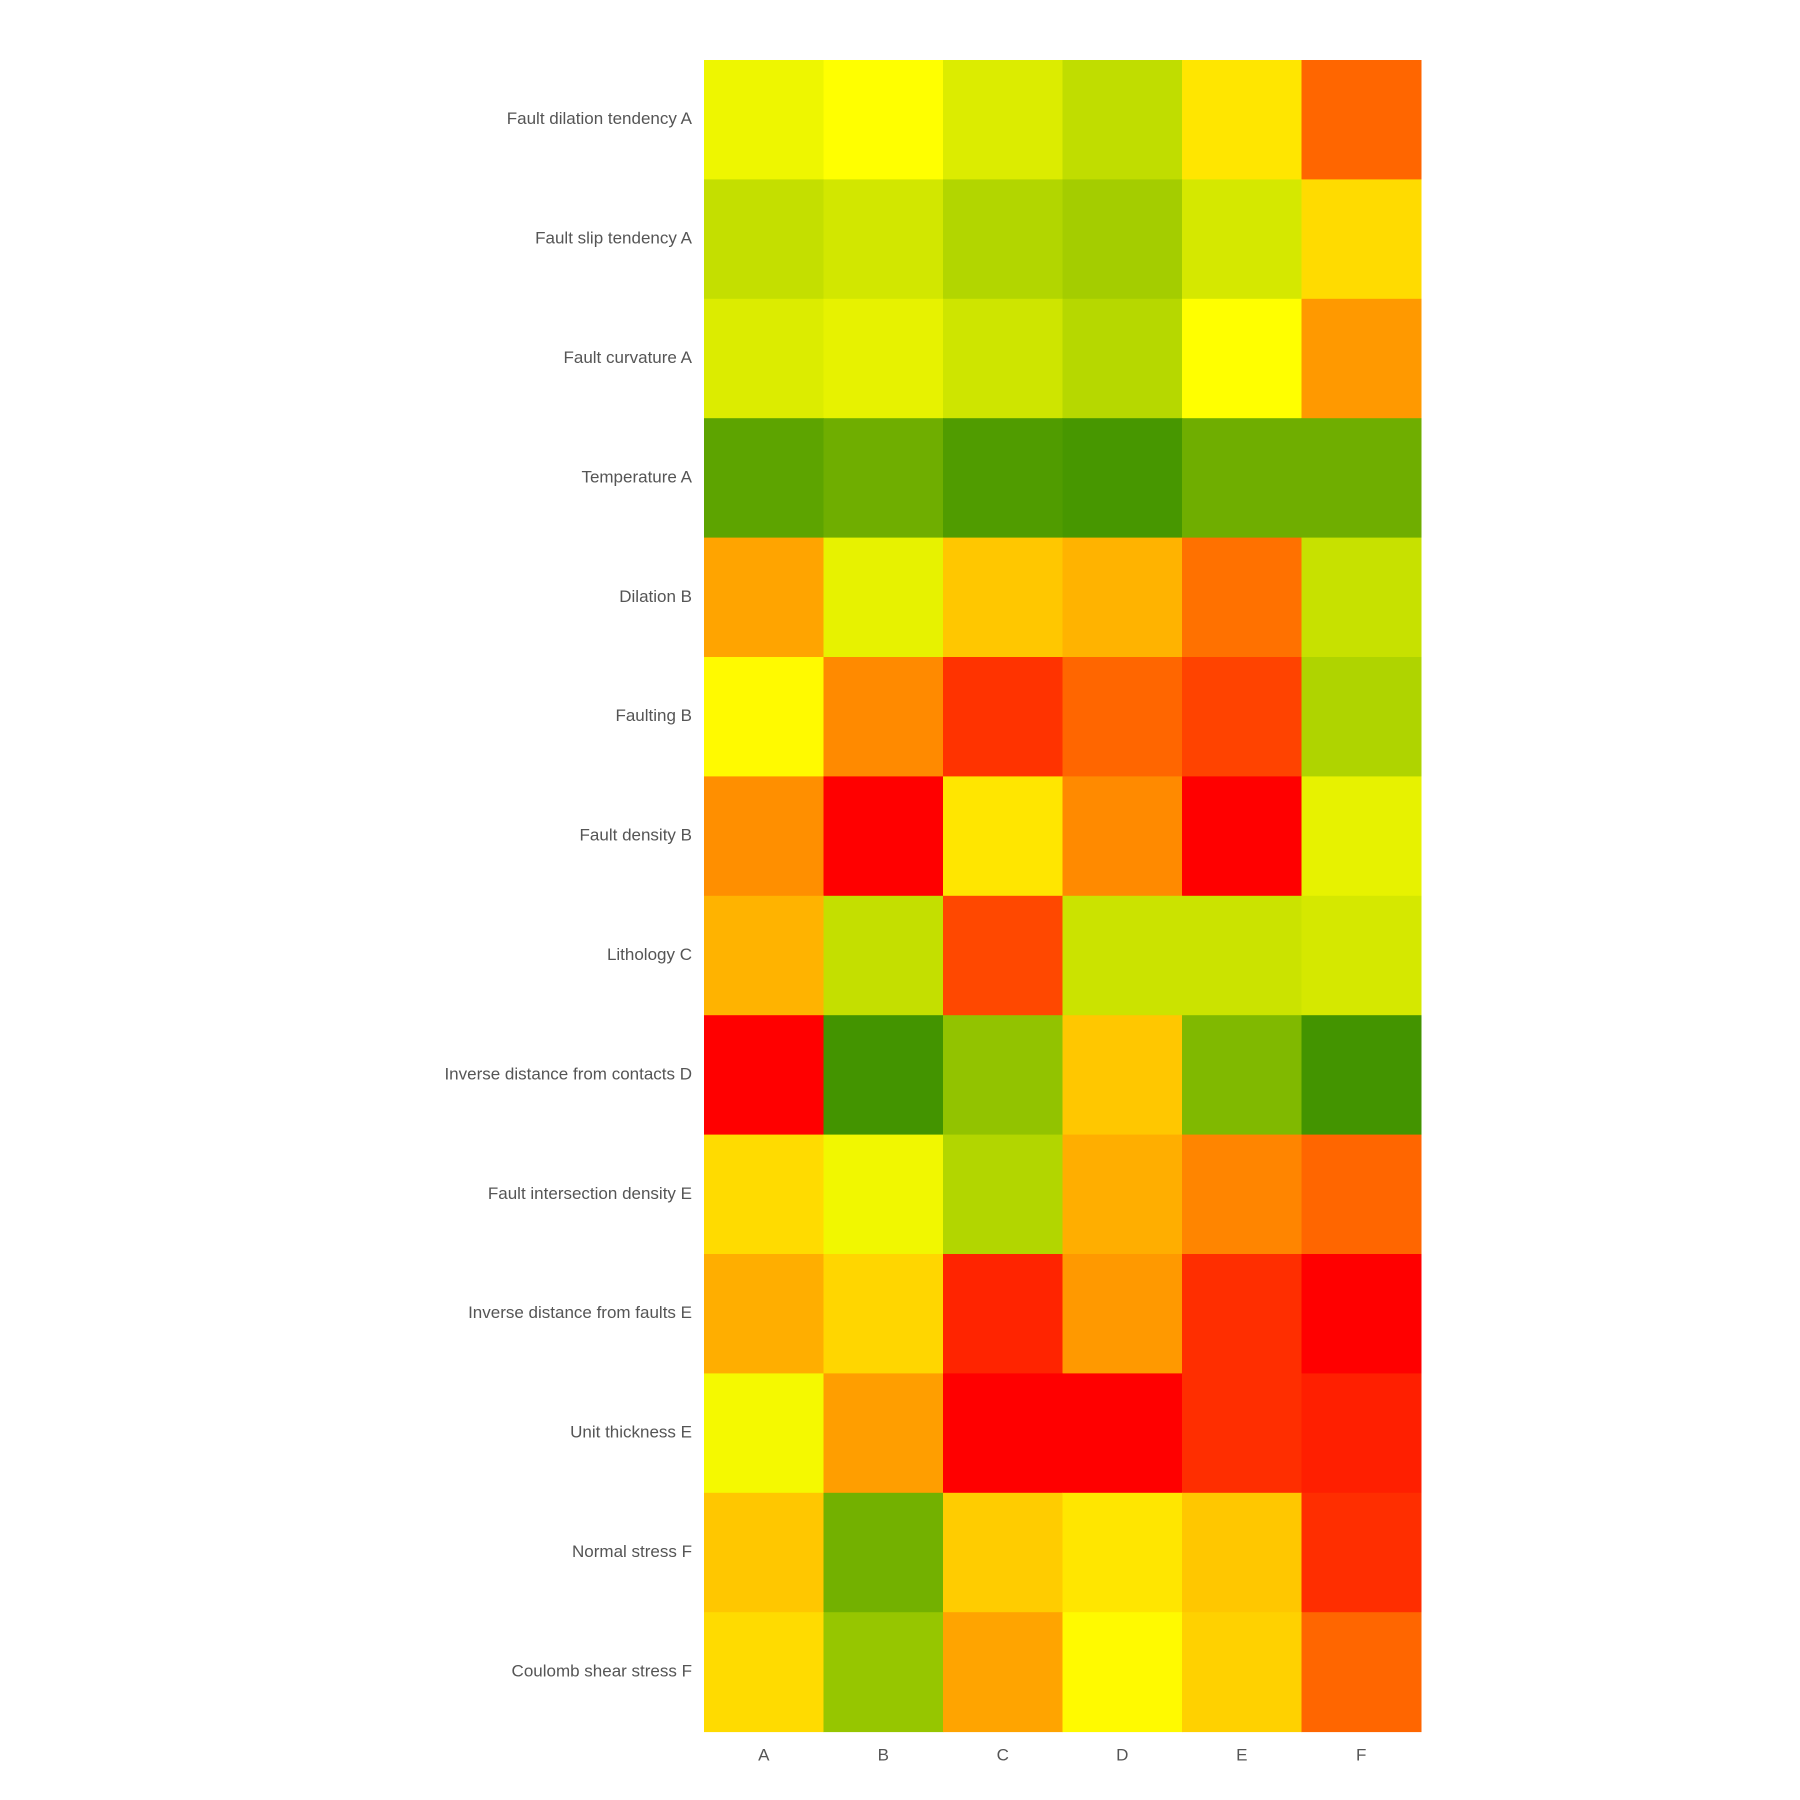  What do you see at coordinates (883, 1754) in the screenshot?
I see `column-tick-label: B` at bounding box center [883, 1754].